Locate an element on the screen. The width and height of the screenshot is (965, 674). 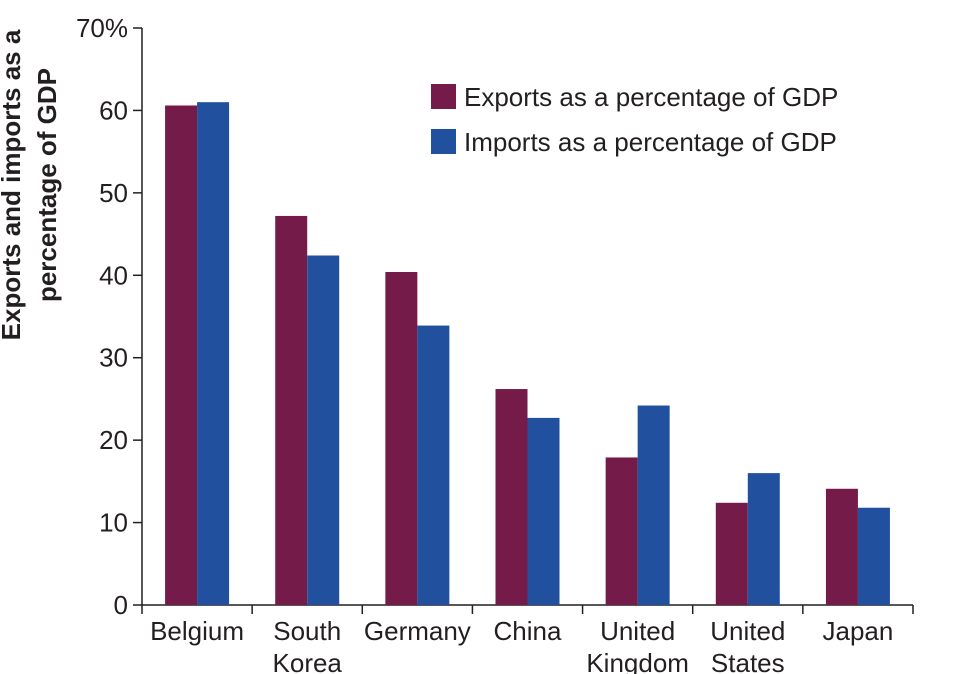
y-tick-label: 30 is located at coordinates (113, 358).